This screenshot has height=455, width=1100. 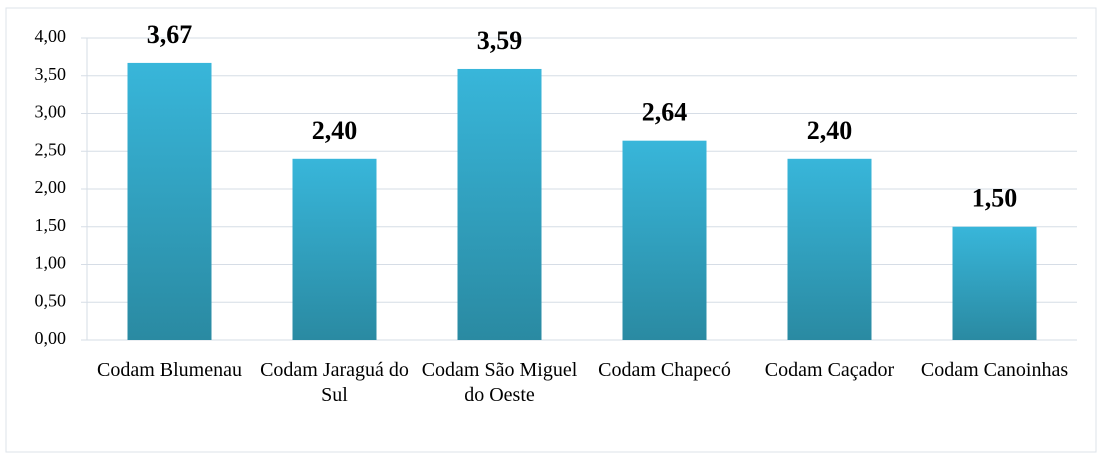 What do you see at coordinates (51, 74) in the screenshot?
I see `y-tick-label: 3,50` at bounding box center [51, 74].